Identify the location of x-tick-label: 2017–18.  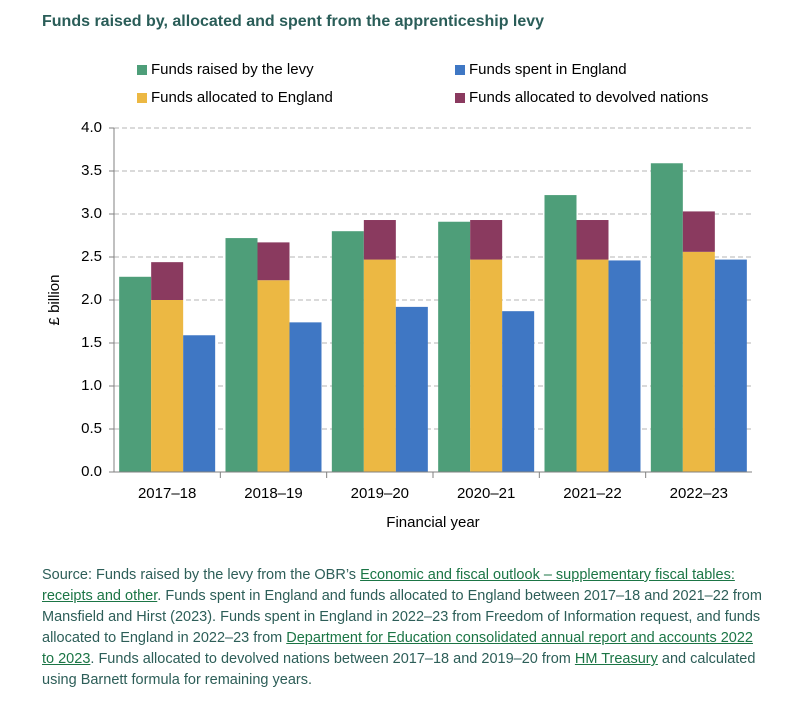
(167, 493).